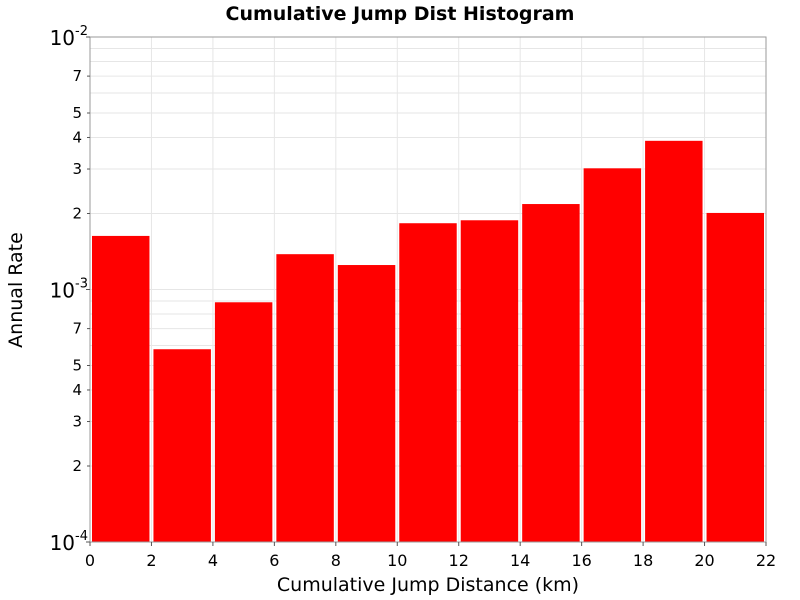  I want to click on x-tick-label: 16, so click(581, 560).